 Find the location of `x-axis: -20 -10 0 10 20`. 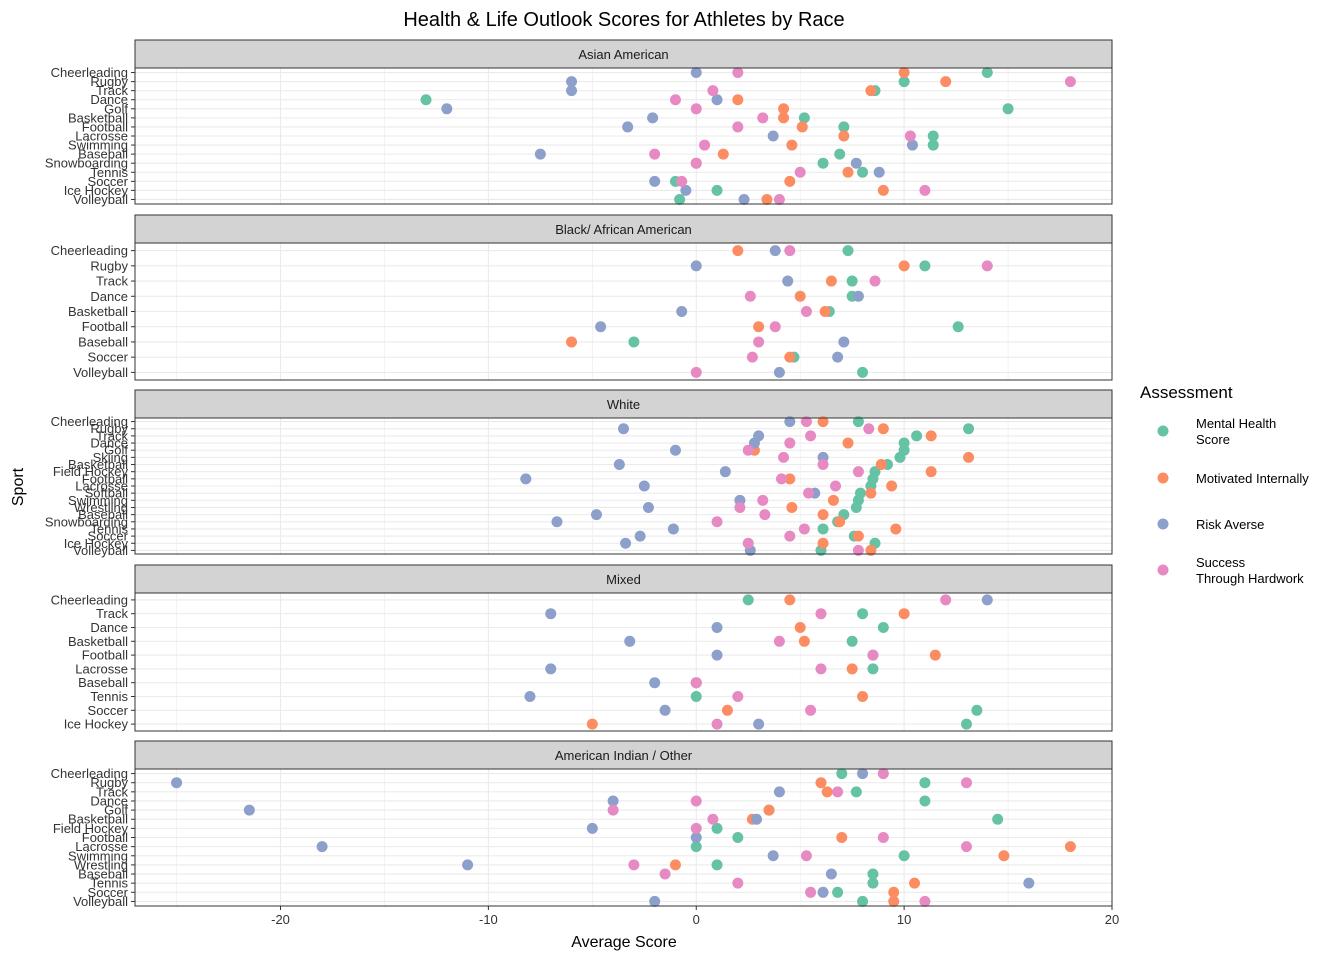

x-axis: -20 -10 0 10 20 is located at coordinates (695, 916).